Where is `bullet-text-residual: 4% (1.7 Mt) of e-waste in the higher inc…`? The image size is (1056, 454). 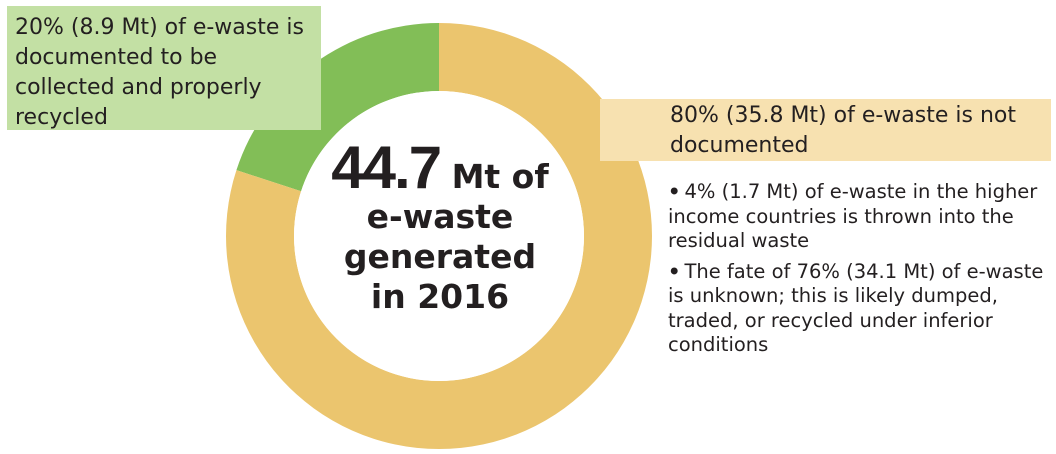
bullet-text-residual: 4% (1.7 Mt) of e-waste in the higher inc… is located at coordinates (853, 216).